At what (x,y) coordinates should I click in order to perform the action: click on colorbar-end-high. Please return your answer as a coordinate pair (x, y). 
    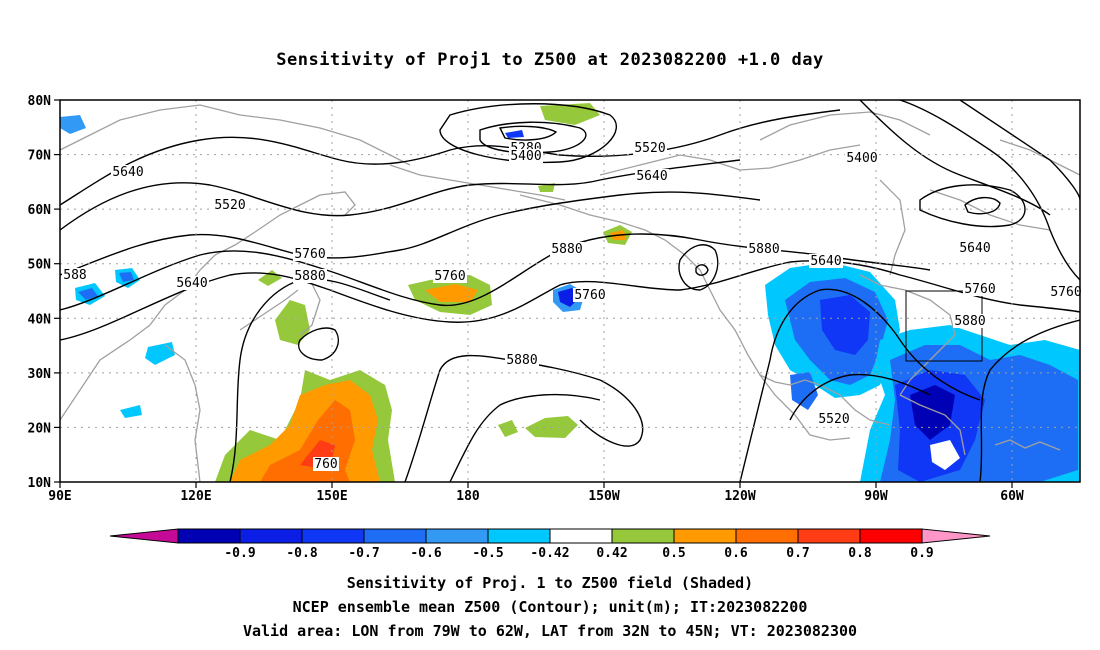
    Looking at the image, I should click on (956, 536).